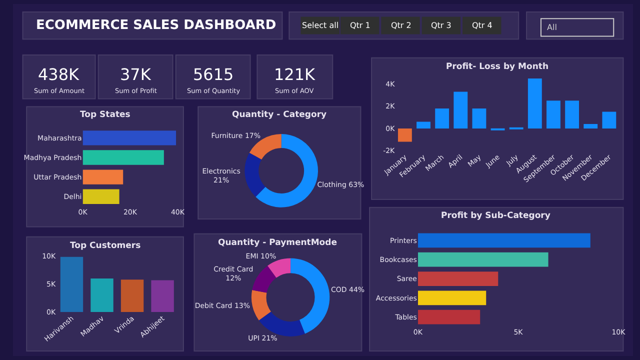 The image size is (640, 360). I want to click on text: Qtr 4, so click(482, 25).